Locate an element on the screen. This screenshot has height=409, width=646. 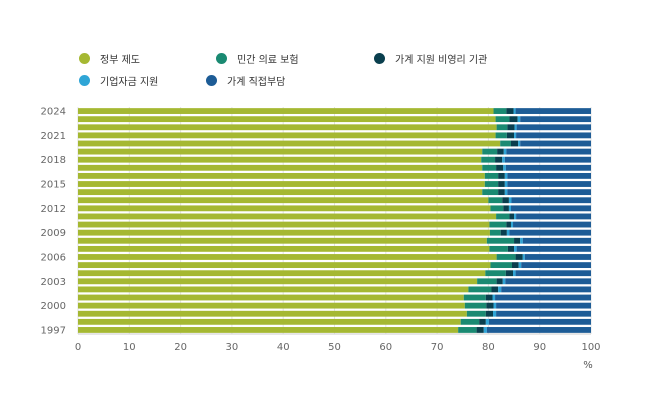
legend-item-enterprise: 기업자금 지원 is located at coordinates (118, 80).